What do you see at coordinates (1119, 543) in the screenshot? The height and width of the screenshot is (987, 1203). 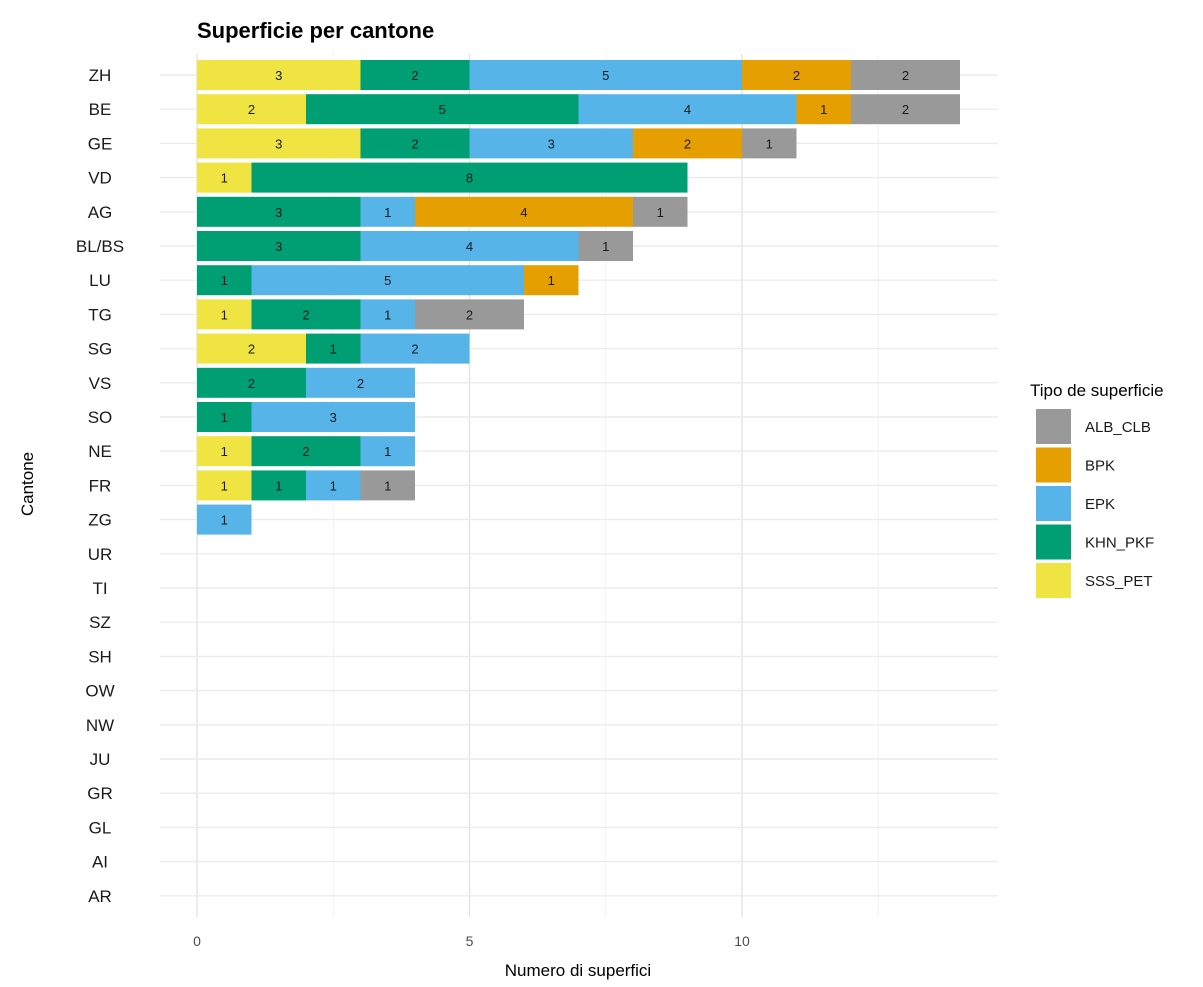 I see `legend-label: KHN_PKF` at bounding box center [1119, 543].